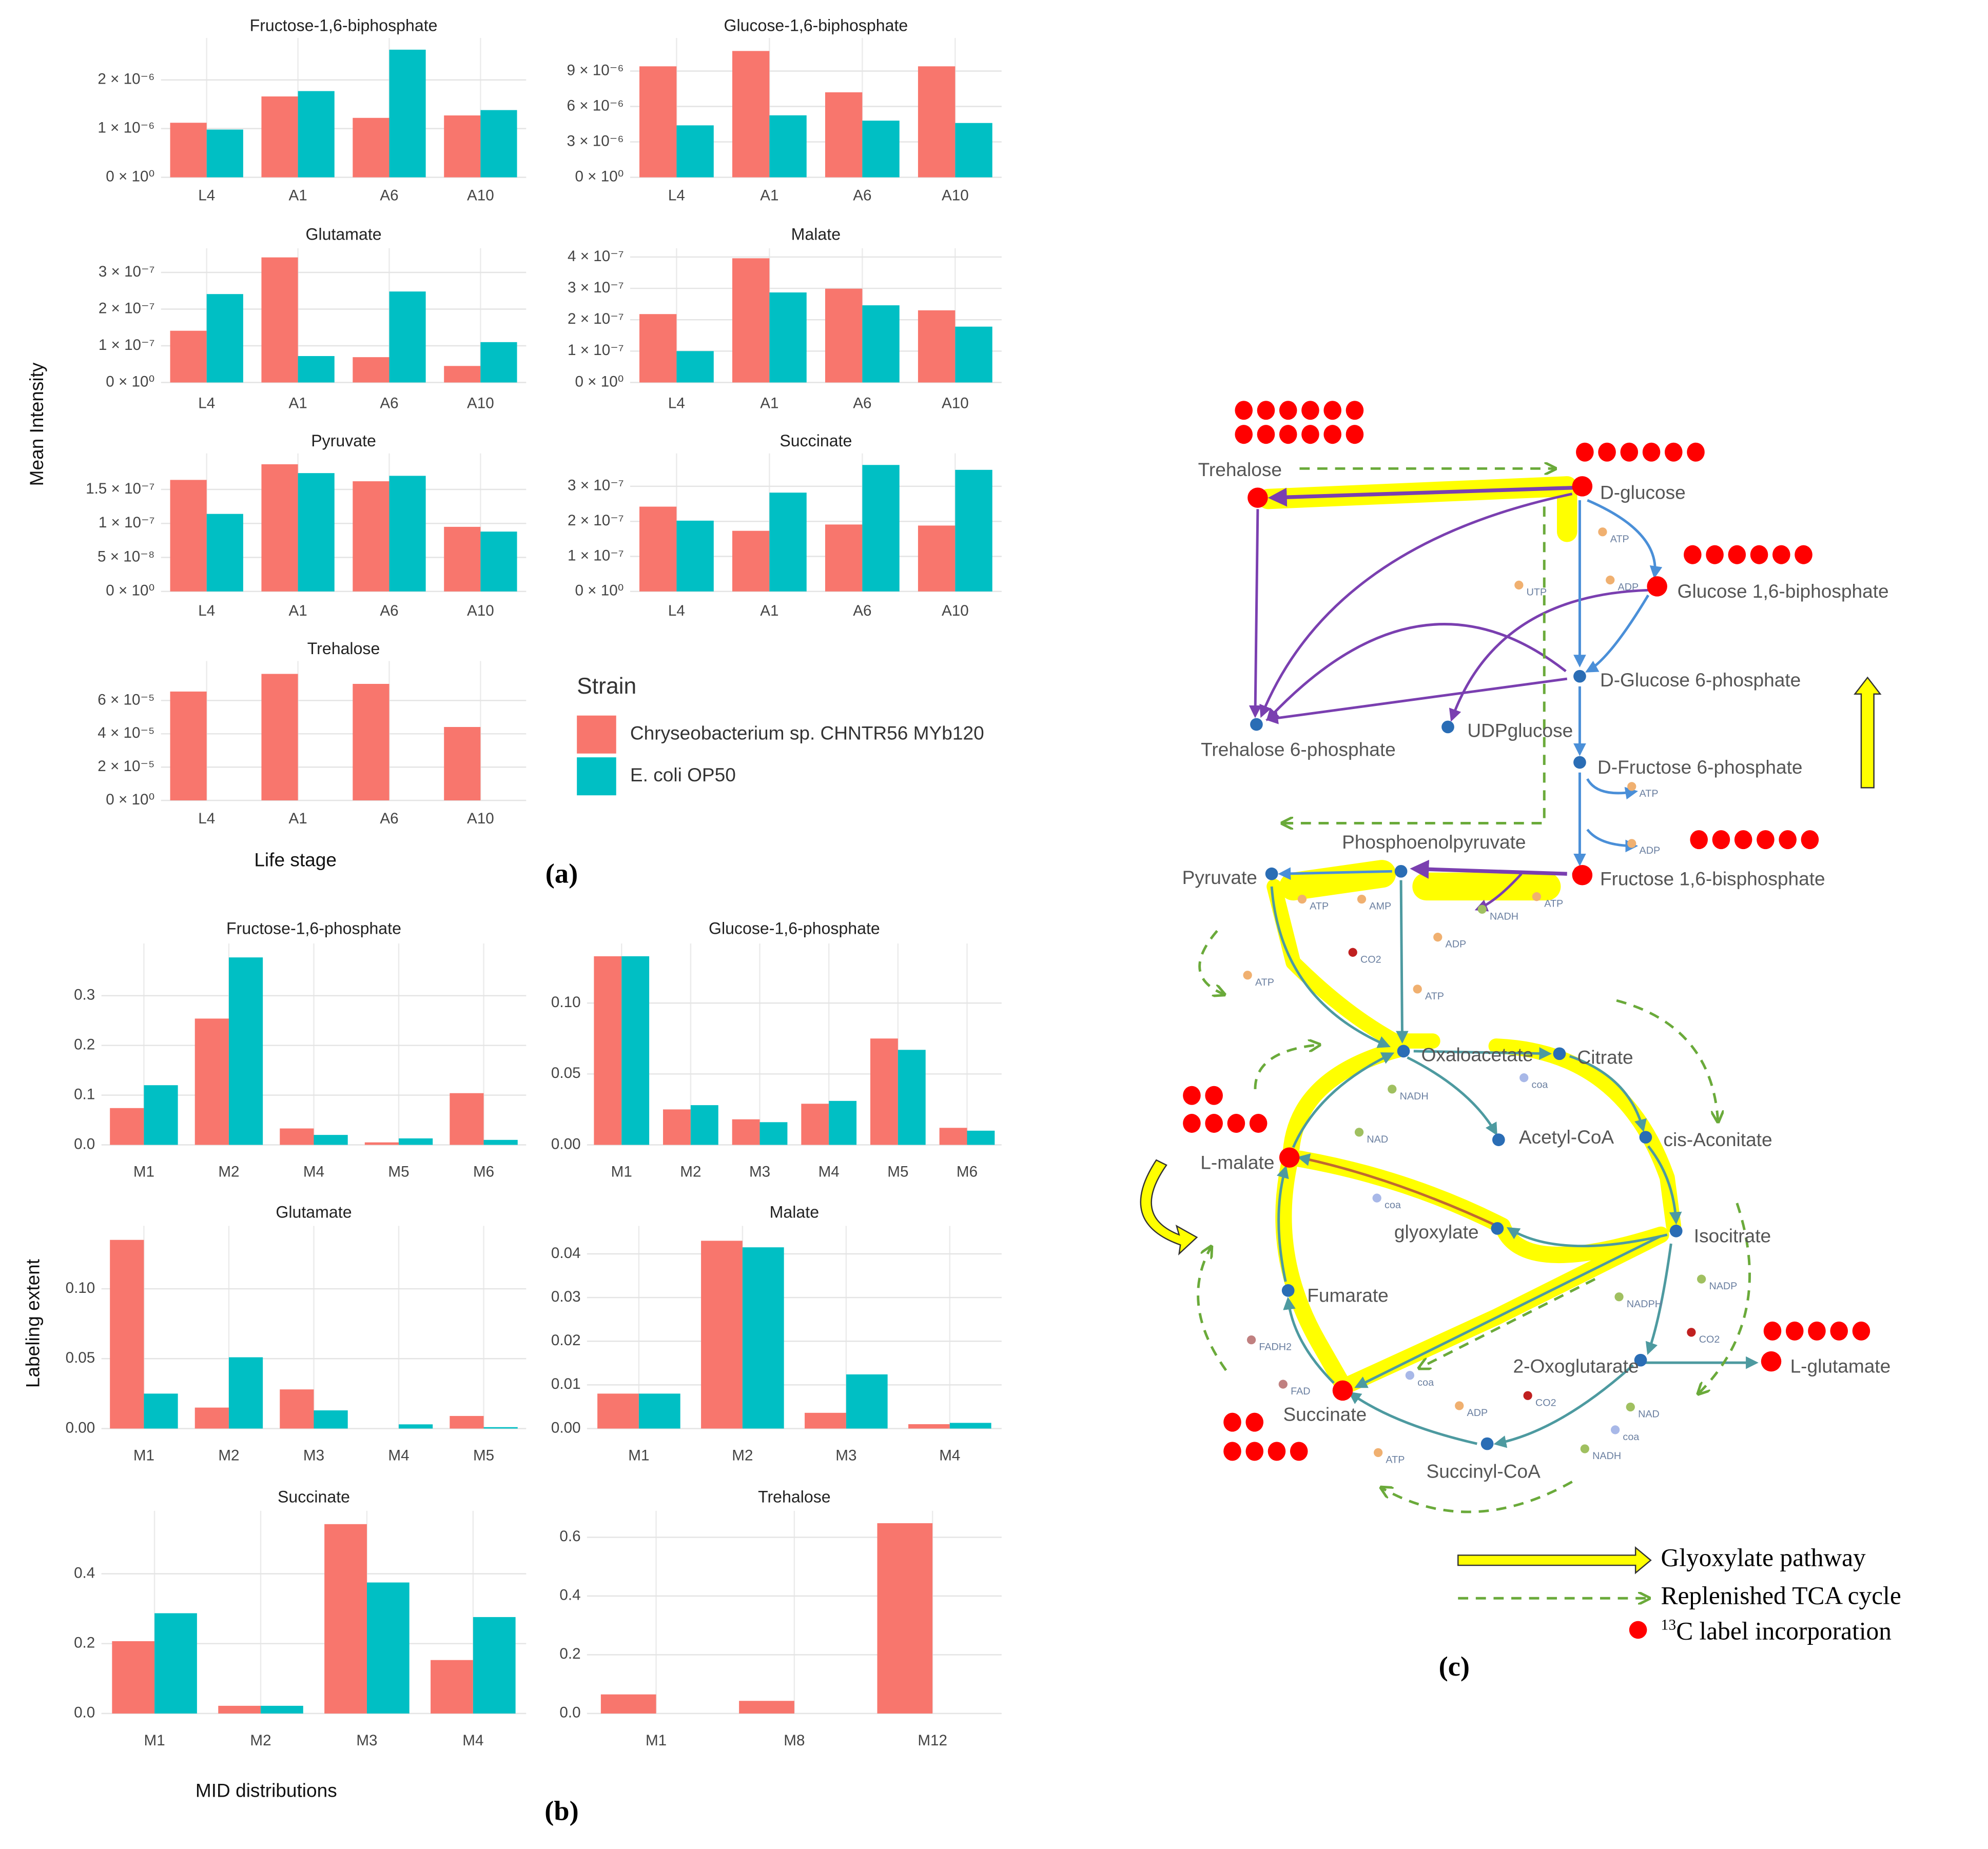 Image resolution: width=1988 pixels, height=1849 pixels. I want to click on metabolite-label: D-Glucose 6-phosphate, so click(1700, 680).